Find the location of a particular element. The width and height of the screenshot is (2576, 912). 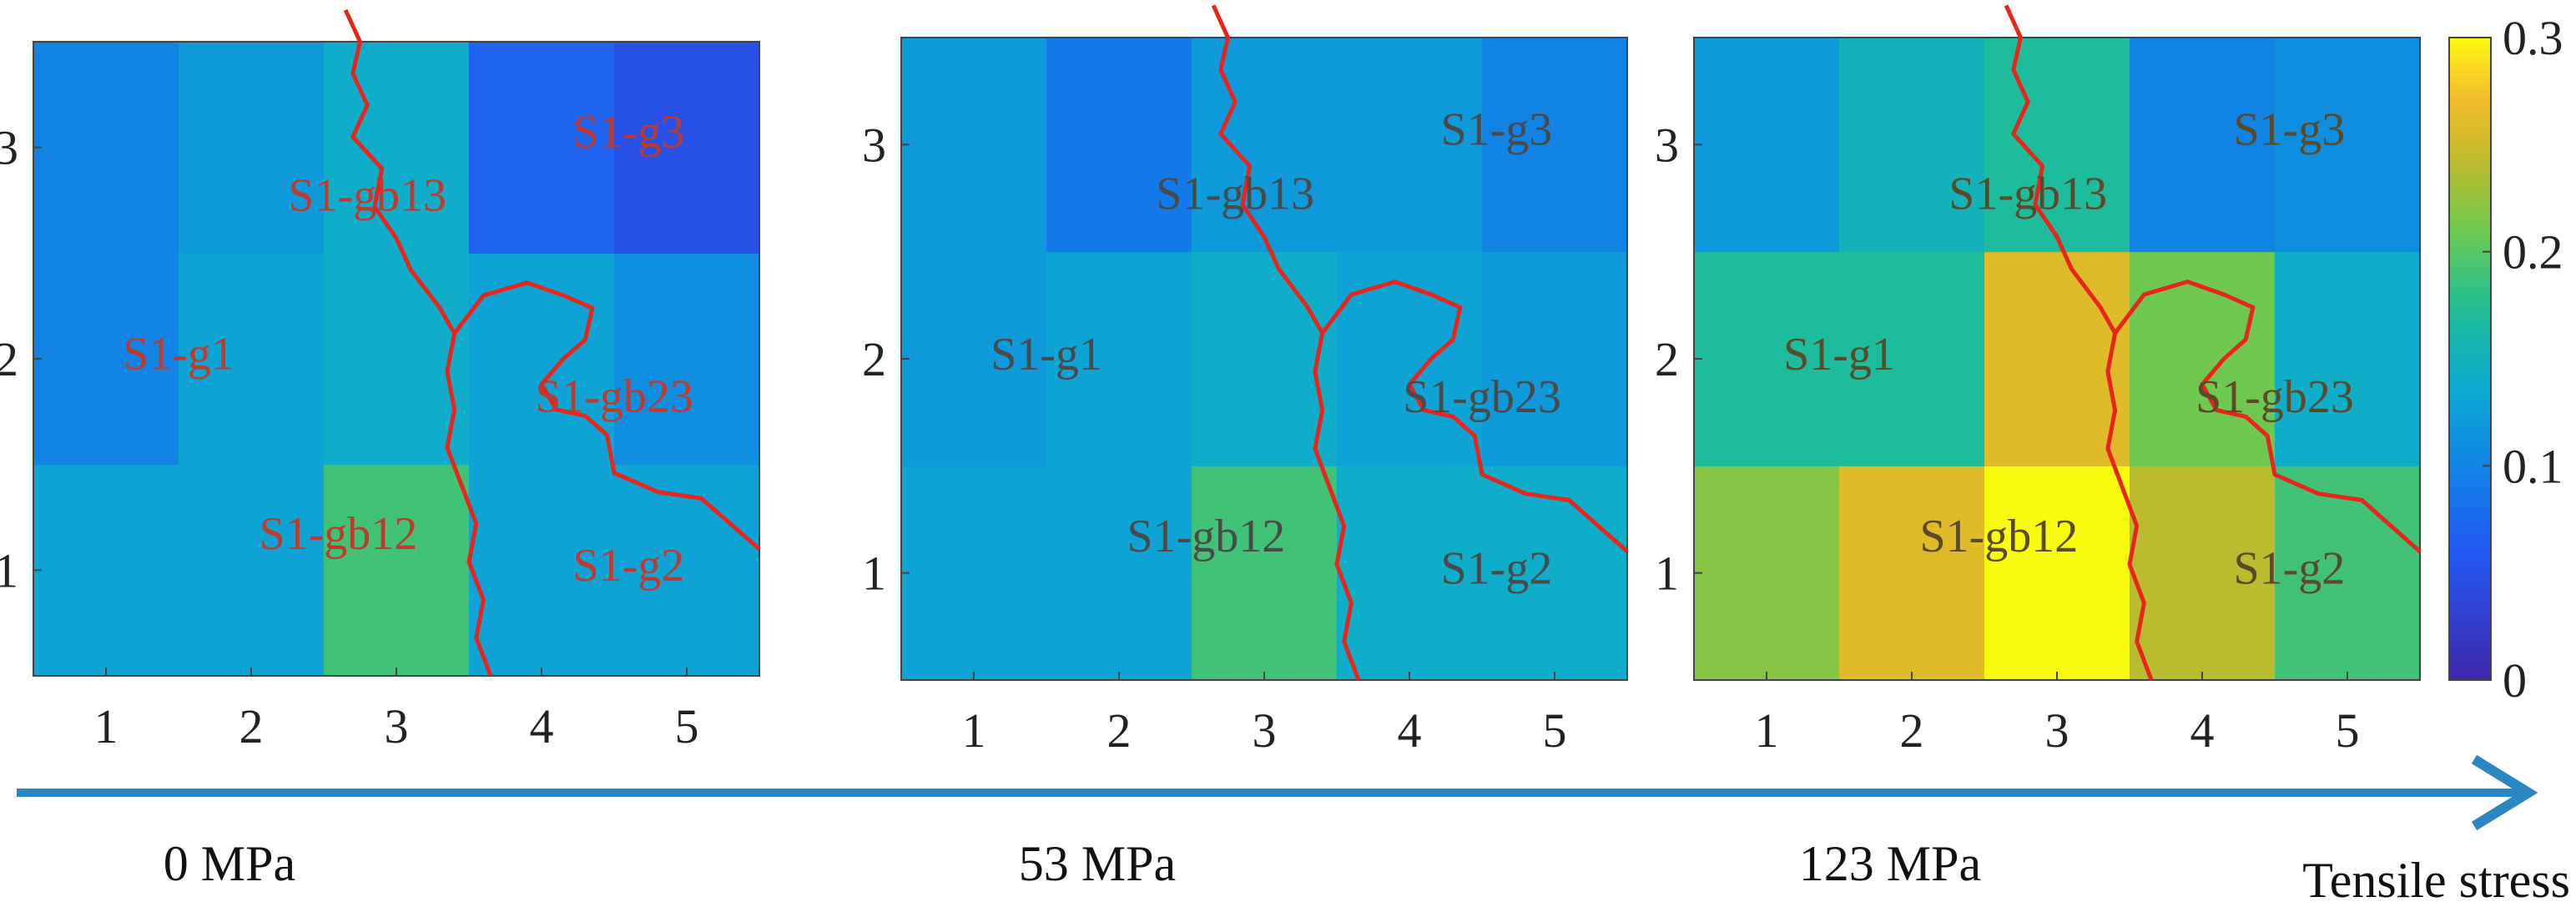

colorbar-tick-label: 0 is located at coordinates (2515, 681).